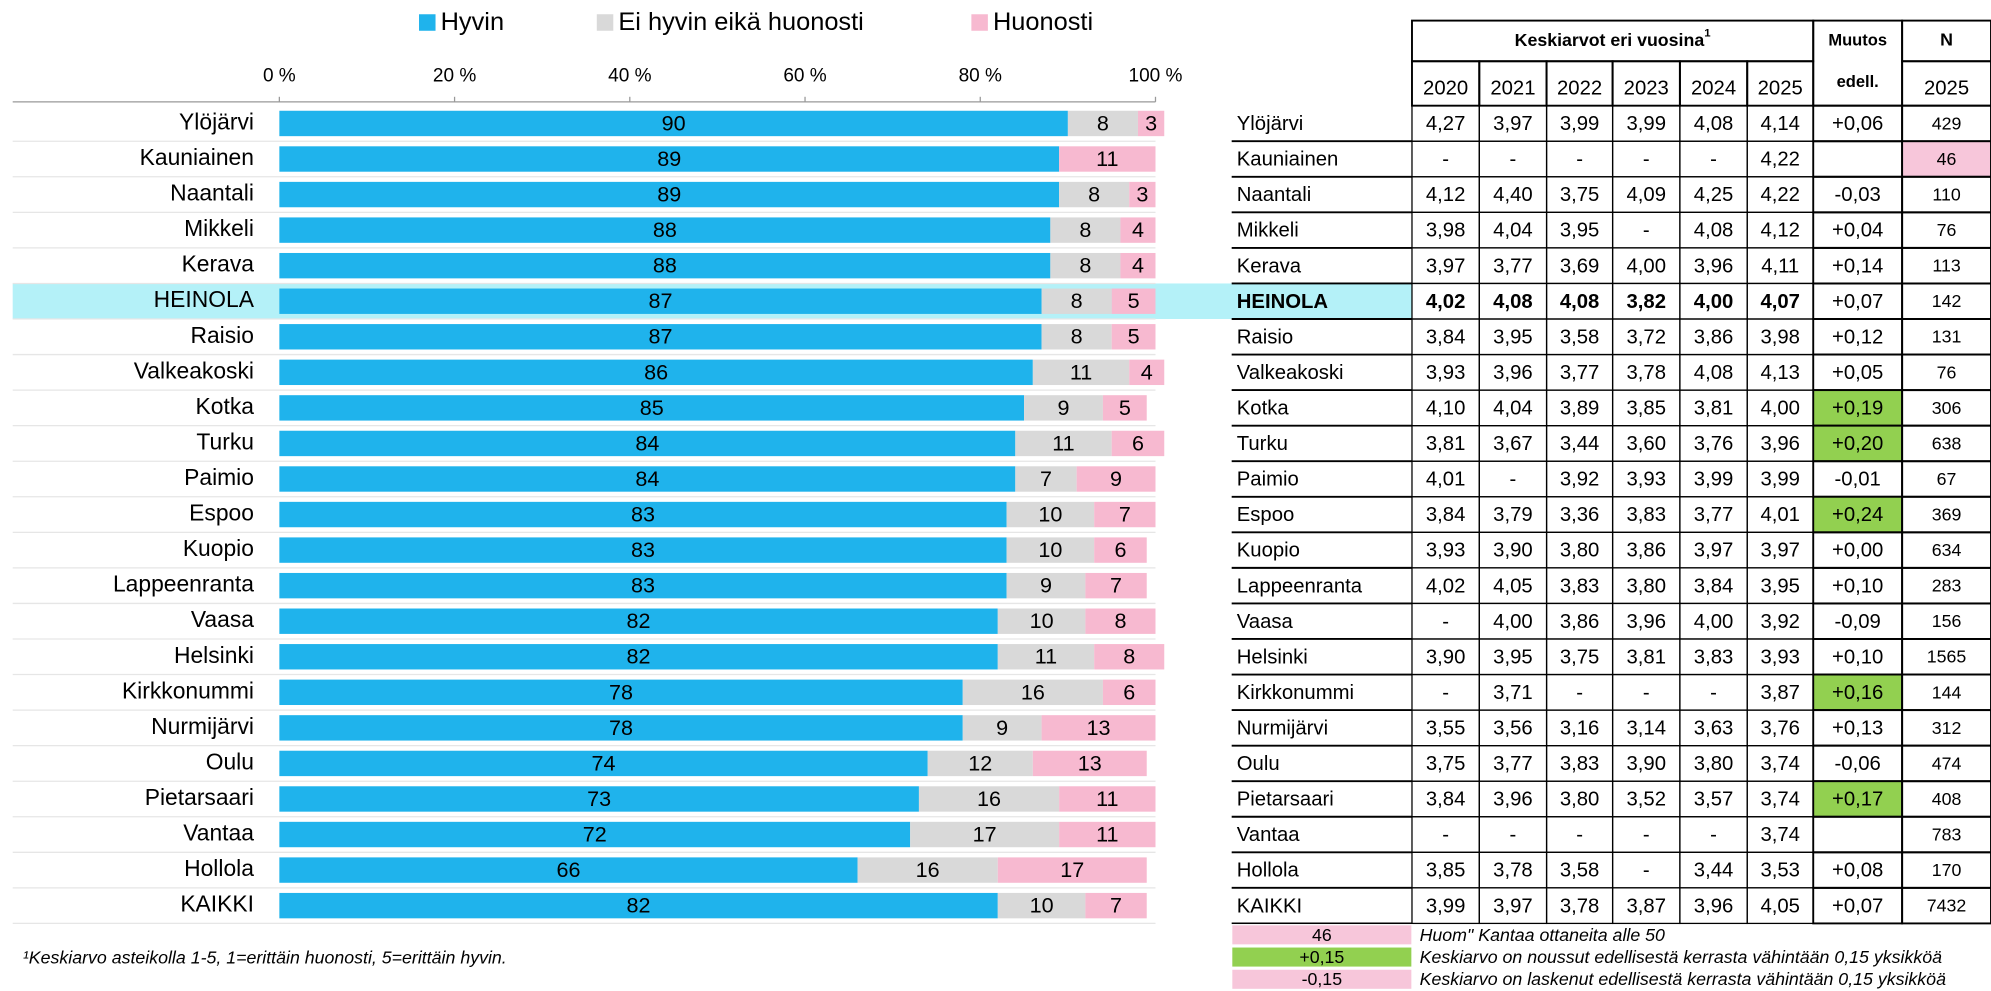  What do you see at coordinates (1580, 480) in the screenshot?
I see `table-value: 3,92` at bounding box center [1580, 480].